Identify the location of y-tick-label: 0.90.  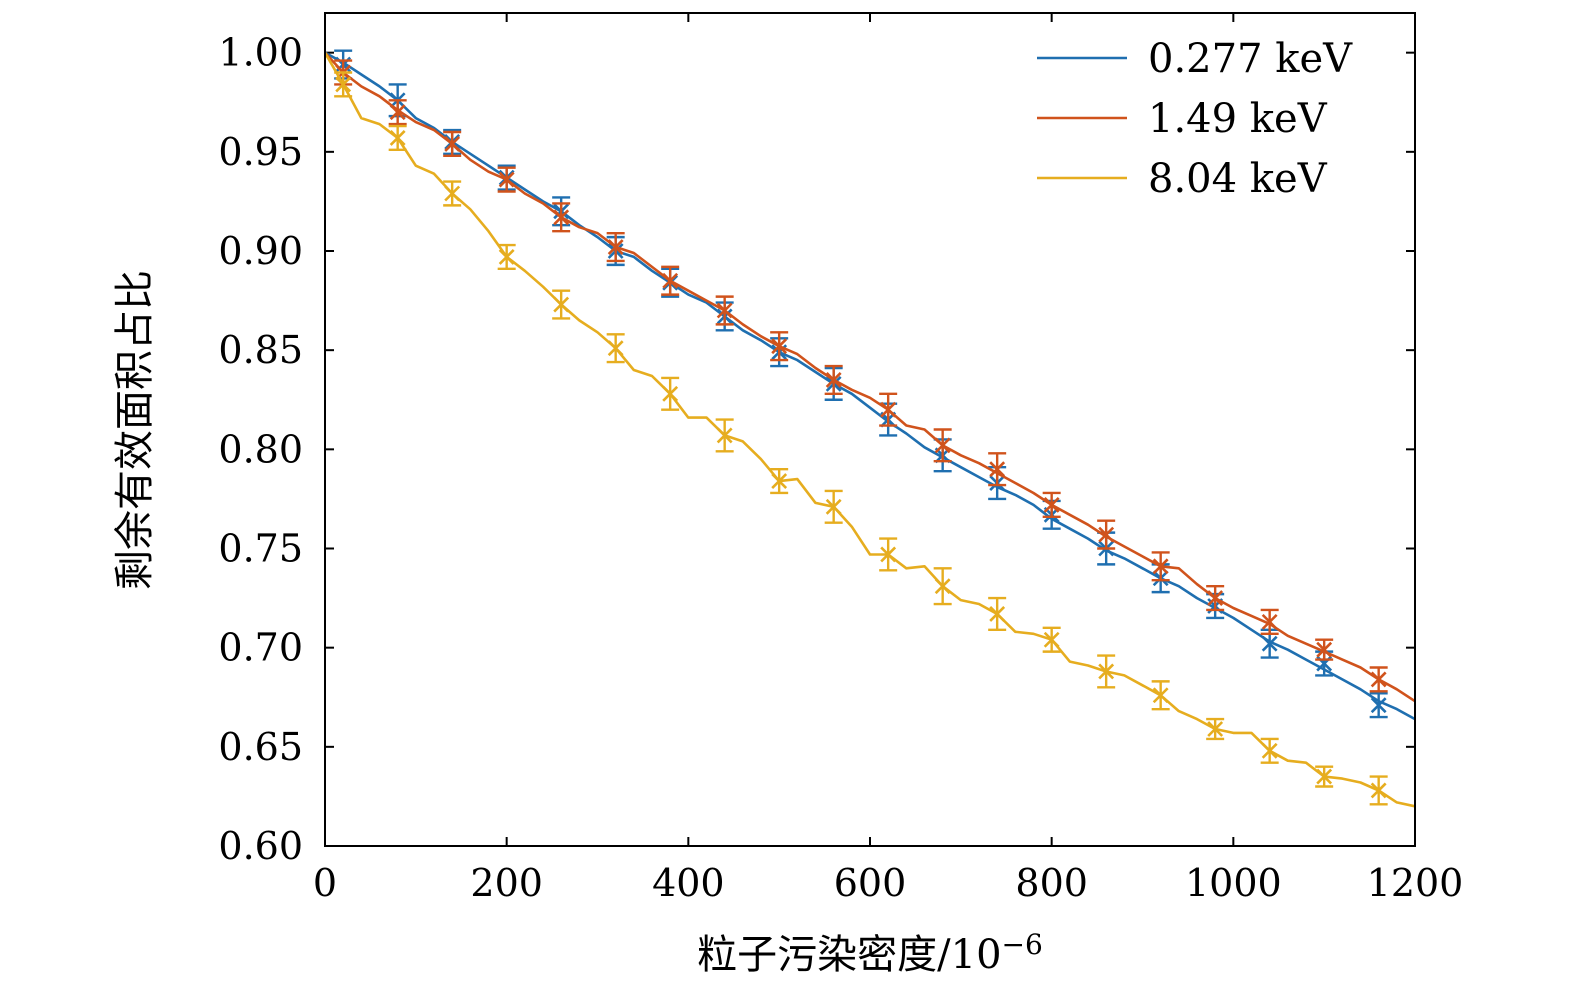
(260, 251).